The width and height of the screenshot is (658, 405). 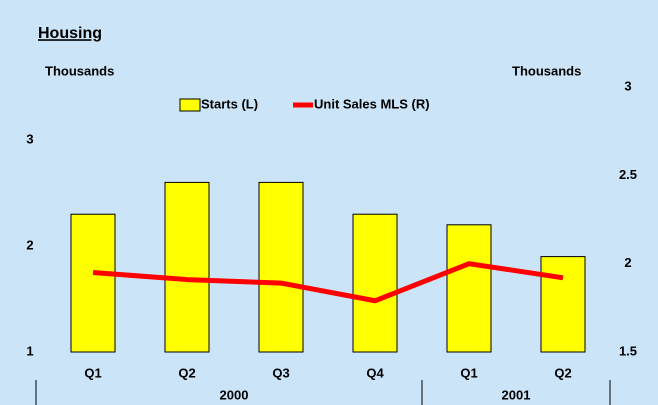 What do you see at coordinates (328, 282) in the screenshot?
I see `line` at bounding box center [328, 282].